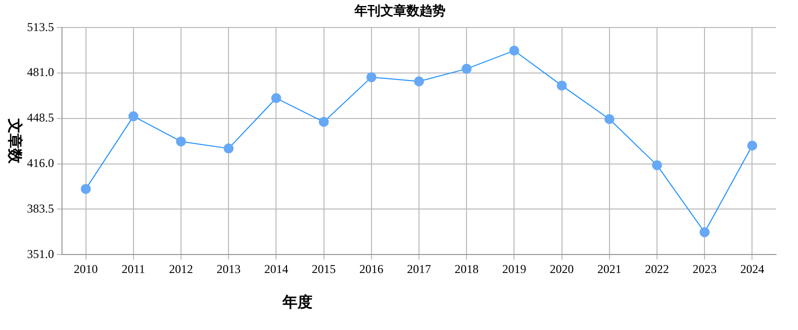  What do you see at coordinates (40, 117) in the screenshot?
I see `y-tick-label: 448.5` at bounding box center [40, 117].